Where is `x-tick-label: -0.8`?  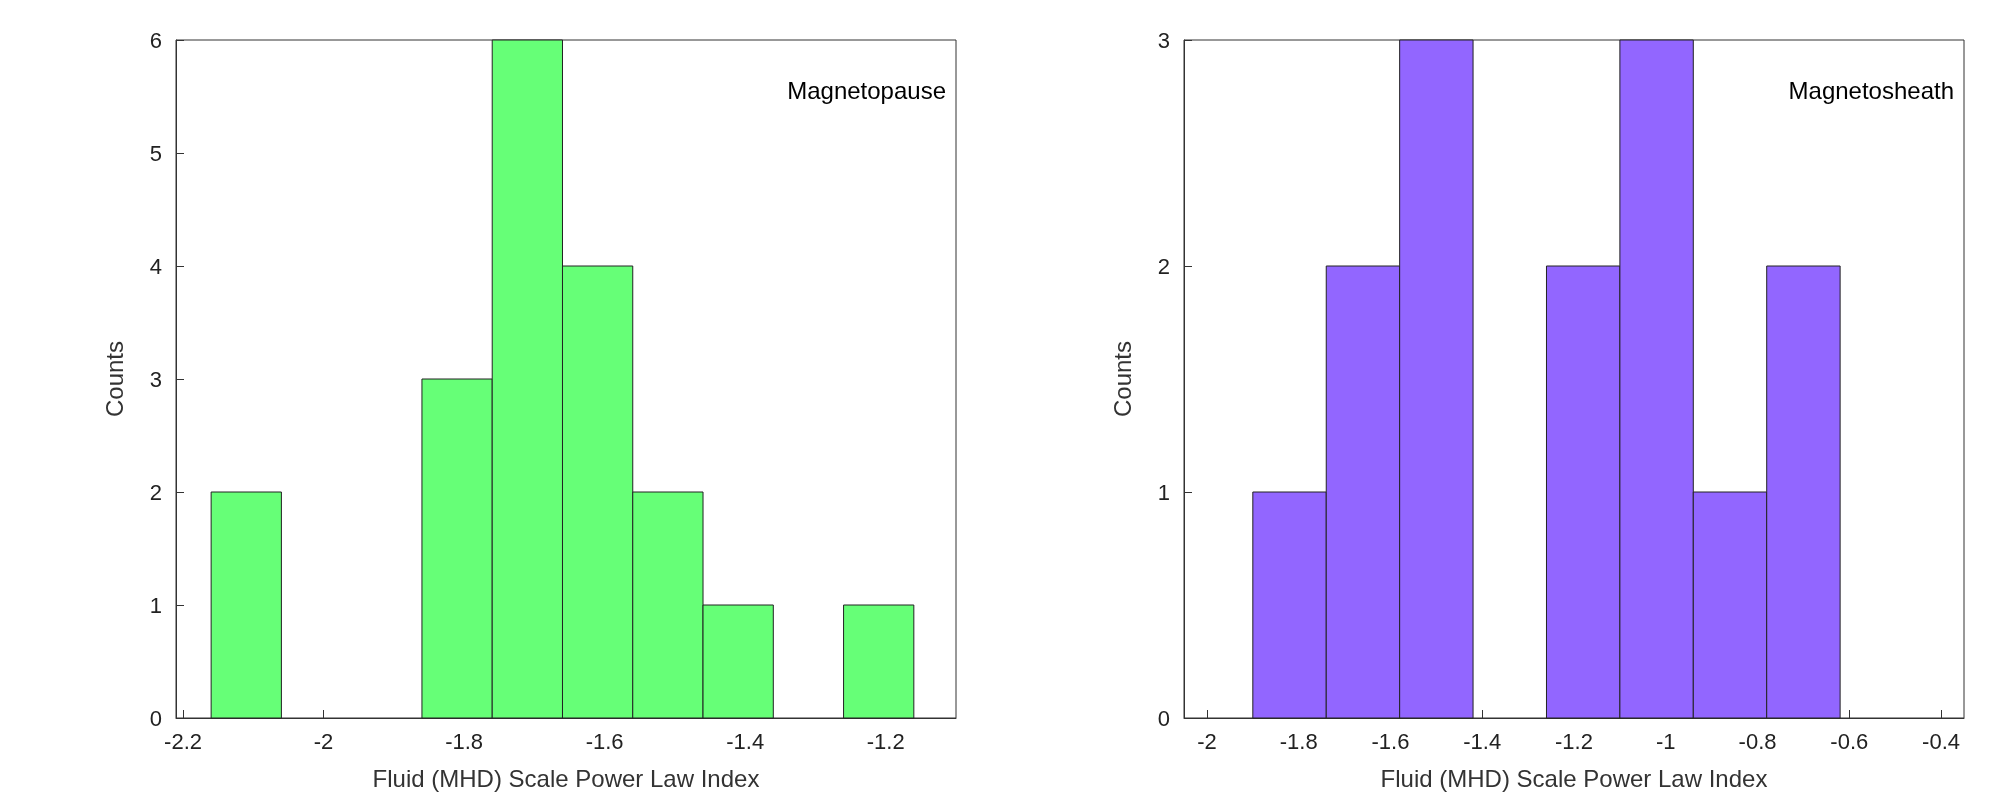 x-tick-label: -0.8 is located at coordinates (1757, 741).